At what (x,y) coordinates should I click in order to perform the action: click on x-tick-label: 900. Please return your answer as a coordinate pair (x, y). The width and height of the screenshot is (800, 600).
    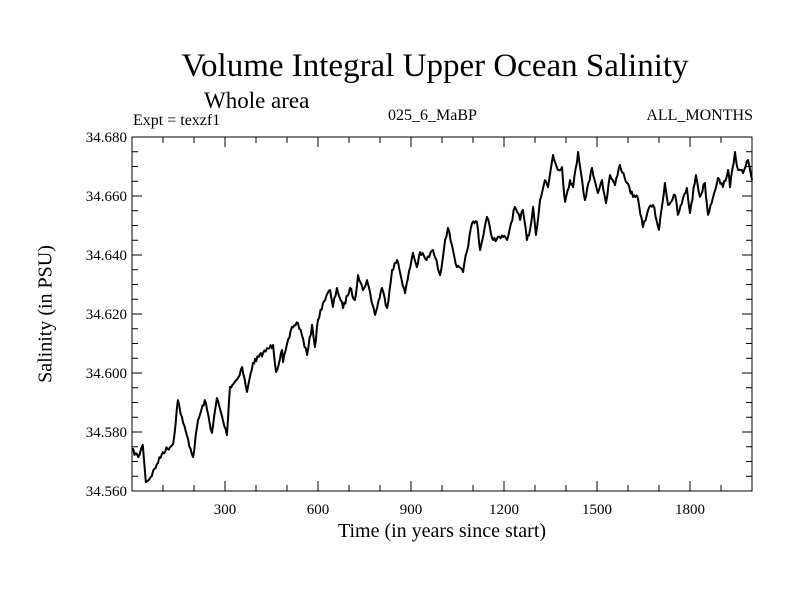
    Looking at the image, I should click on (411, 510).